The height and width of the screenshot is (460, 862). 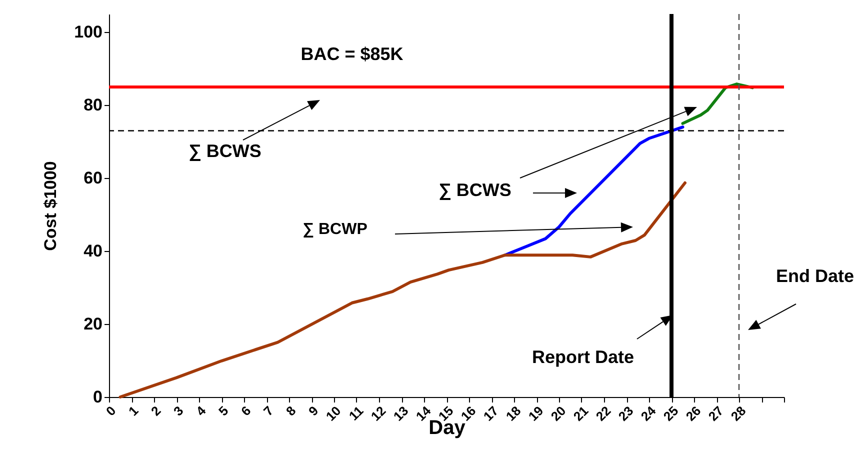 I want to click on x-tick-label: 21, so click(x=581, y=413).